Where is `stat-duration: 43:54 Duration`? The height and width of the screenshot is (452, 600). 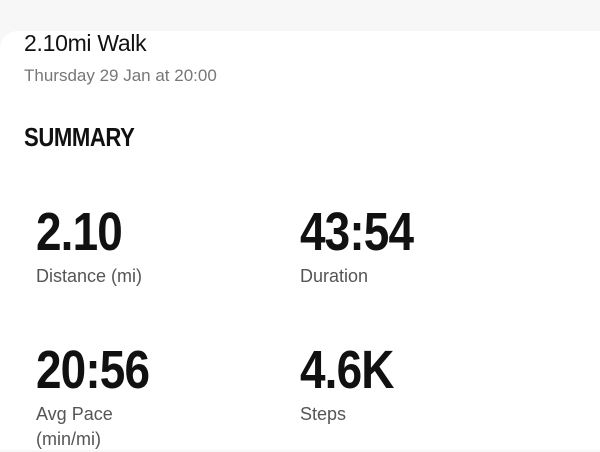
stat-duration: 43:54 Duration is located at coordinates (366, 245).